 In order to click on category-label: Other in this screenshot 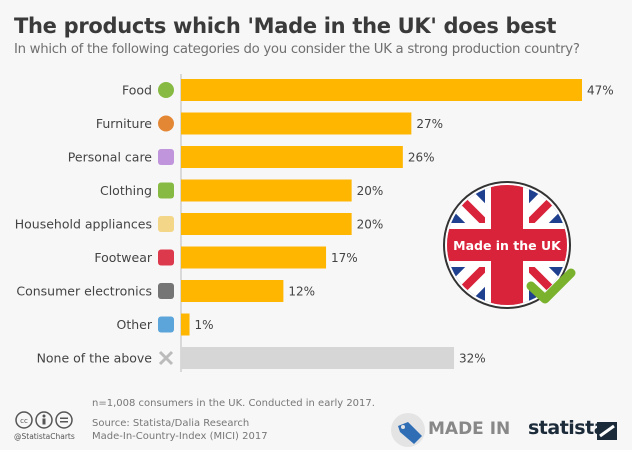, I will do `click(135, 324)`.